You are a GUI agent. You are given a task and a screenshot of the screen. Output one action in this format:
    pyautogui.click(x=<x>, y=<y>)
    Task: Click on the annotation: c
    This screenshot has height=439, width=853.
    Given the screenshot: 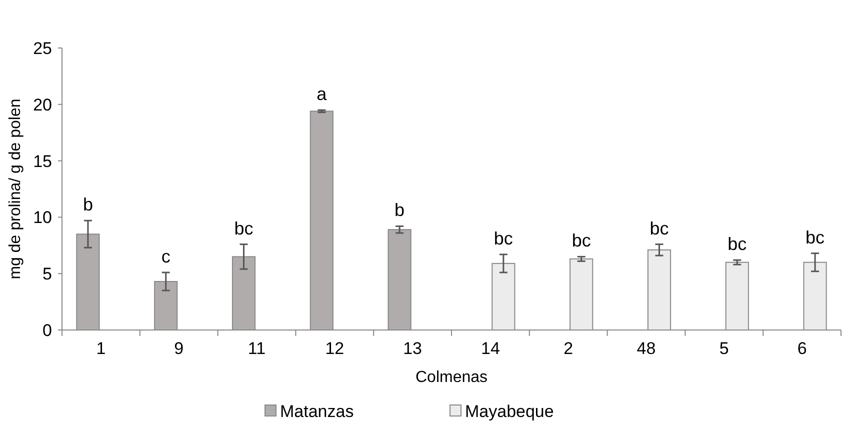 What is the action you would take?
    pyautogui.click(x=165, y=256)
    